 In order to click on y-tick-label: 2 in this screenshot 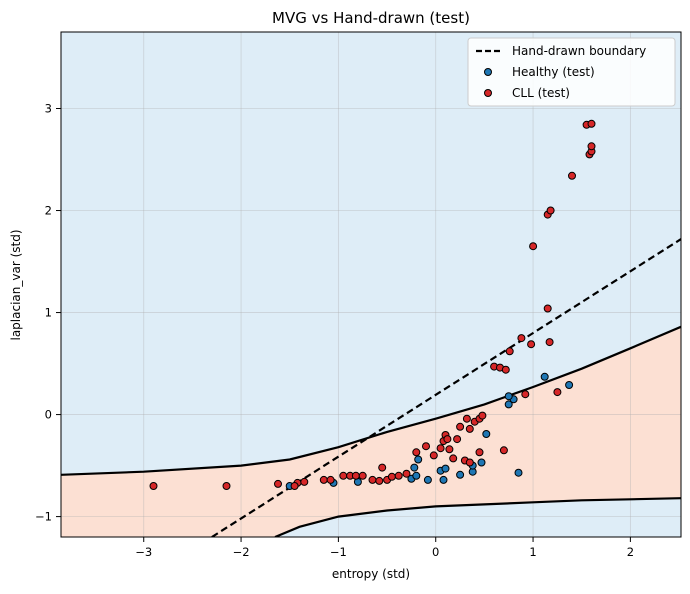, I will do `click(48, 211)`.